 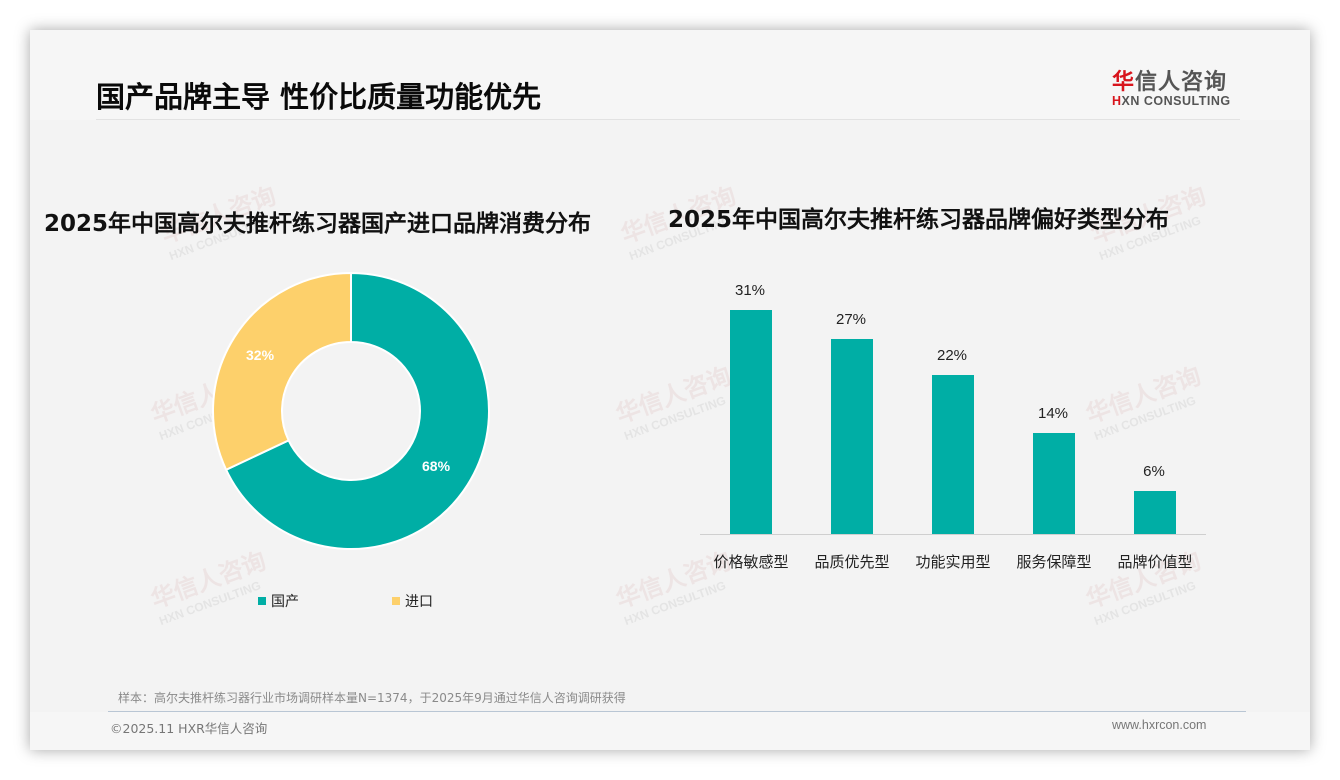 What do you see at coordinates (1124, 82) in the screenshot?
I see `logo-chinese-red: 华` at bounding box center [1124, 82].